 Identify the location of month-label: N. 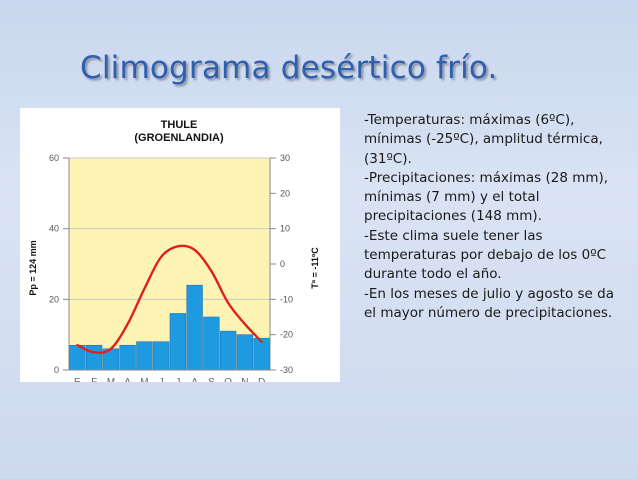
(244, 379).